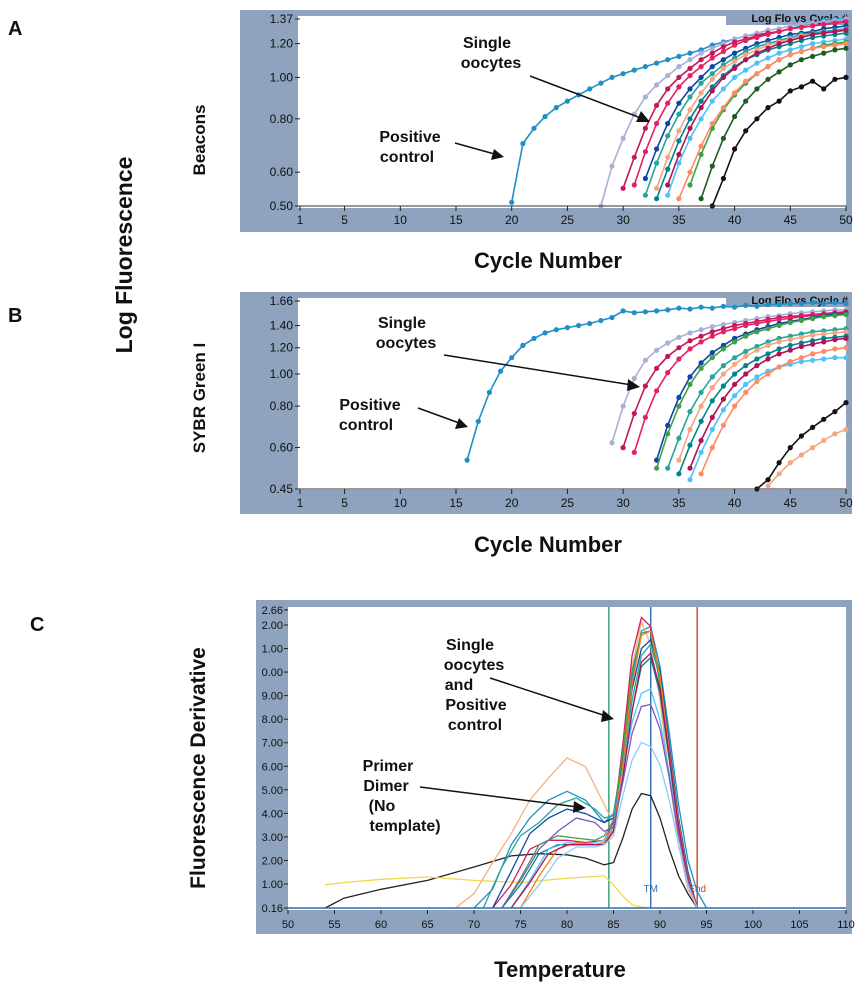 The width and height of the screenshot is (858, 988). I want to click on x-tick-label: 25, so click(568, 220).